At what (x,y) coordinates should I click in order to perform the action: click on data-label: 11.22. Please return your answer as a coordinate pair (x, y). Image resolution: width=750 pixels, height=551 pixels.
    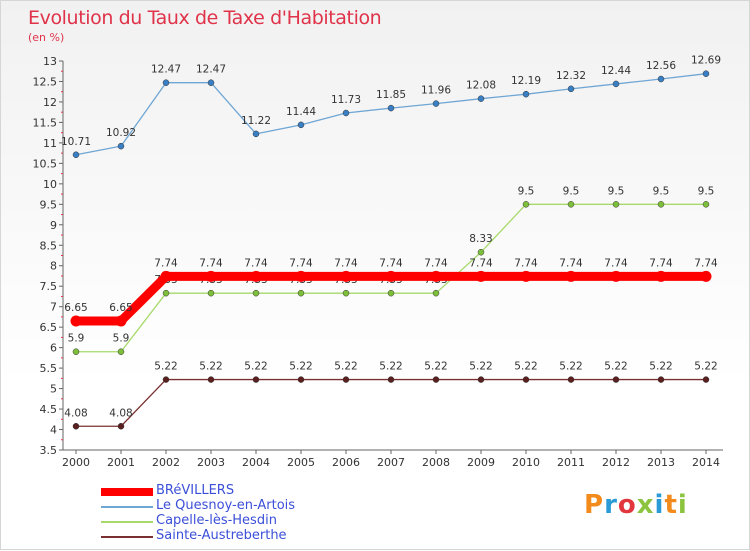
    Looking at the image, I should click on (256, 121).